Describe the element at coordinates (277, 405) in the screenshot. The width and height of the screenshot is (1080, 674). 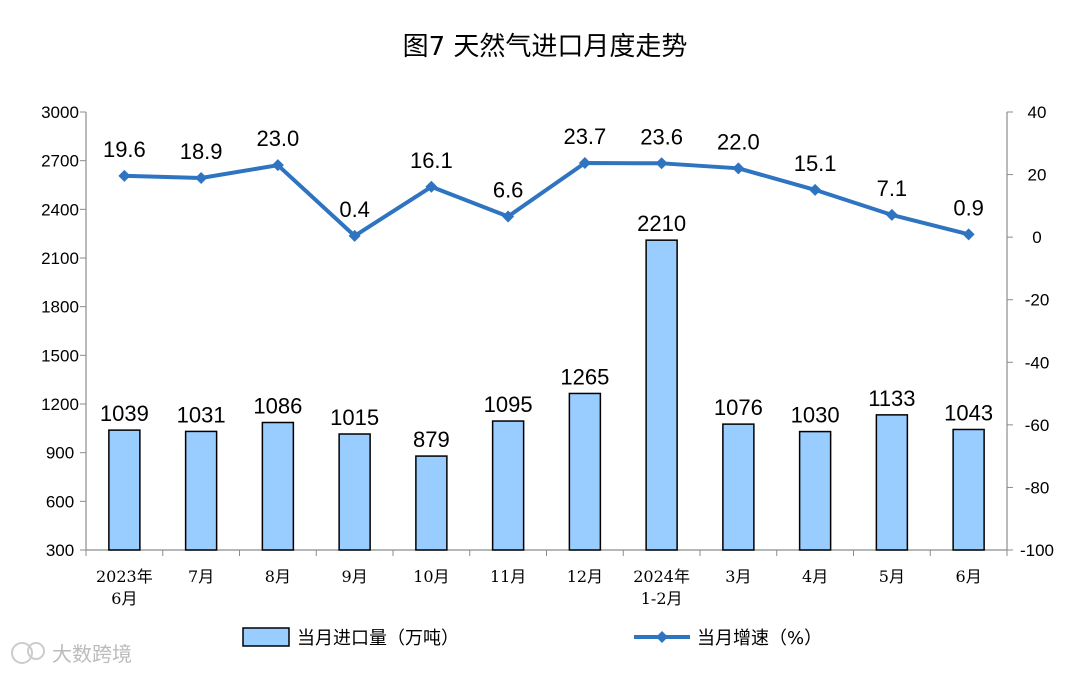
I see `bar-value-label: 1086` at that location.